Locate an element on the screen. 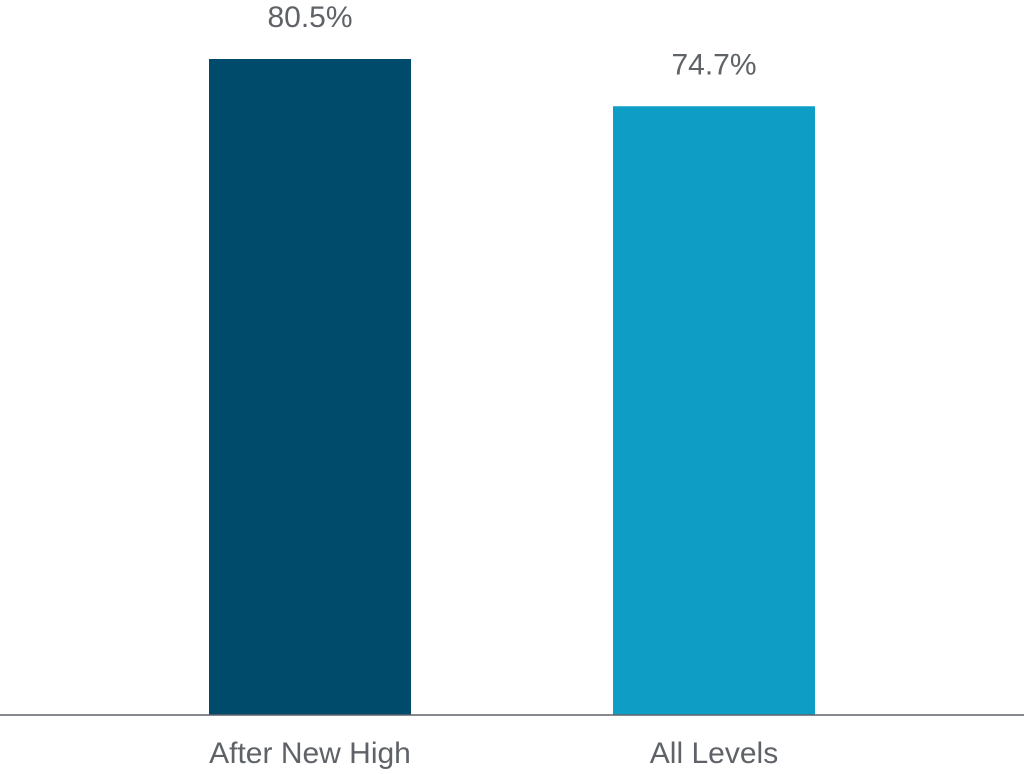 Image resolution: width=1024 pixels, height=774 pixels. category-label: After New High is located at coordinates (310, 753).